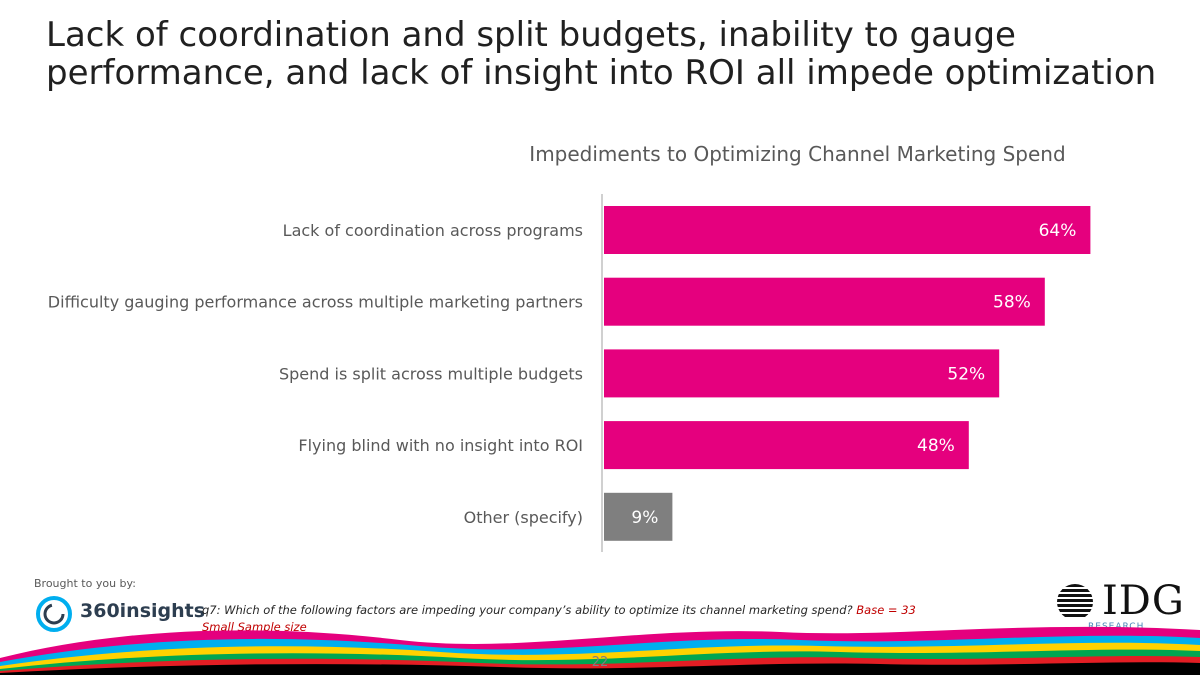 The width and height of the screenshot is (1200, 675). Describe the element at coordinates (54, 614) in the screenshot. I see `360insights-ring-icon` at that location.